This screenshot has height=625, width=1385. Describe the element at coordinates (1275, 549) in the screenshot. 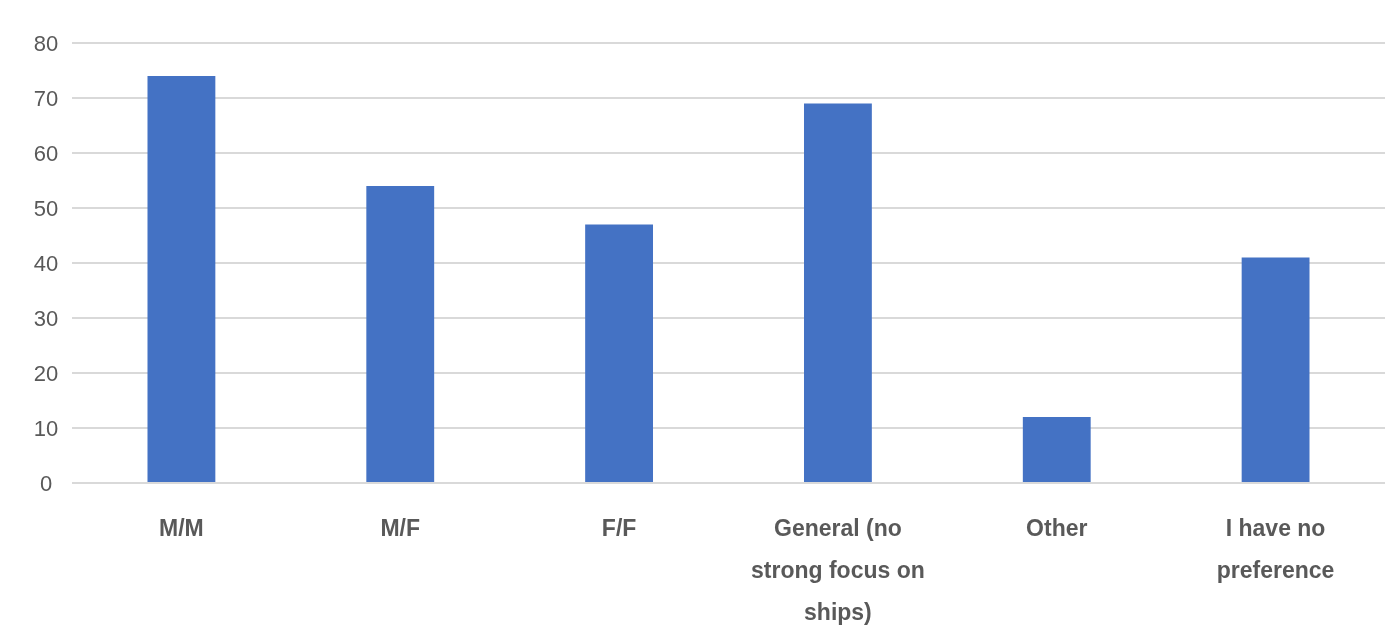

I see `x-tick-label: I have no preference` at that location.